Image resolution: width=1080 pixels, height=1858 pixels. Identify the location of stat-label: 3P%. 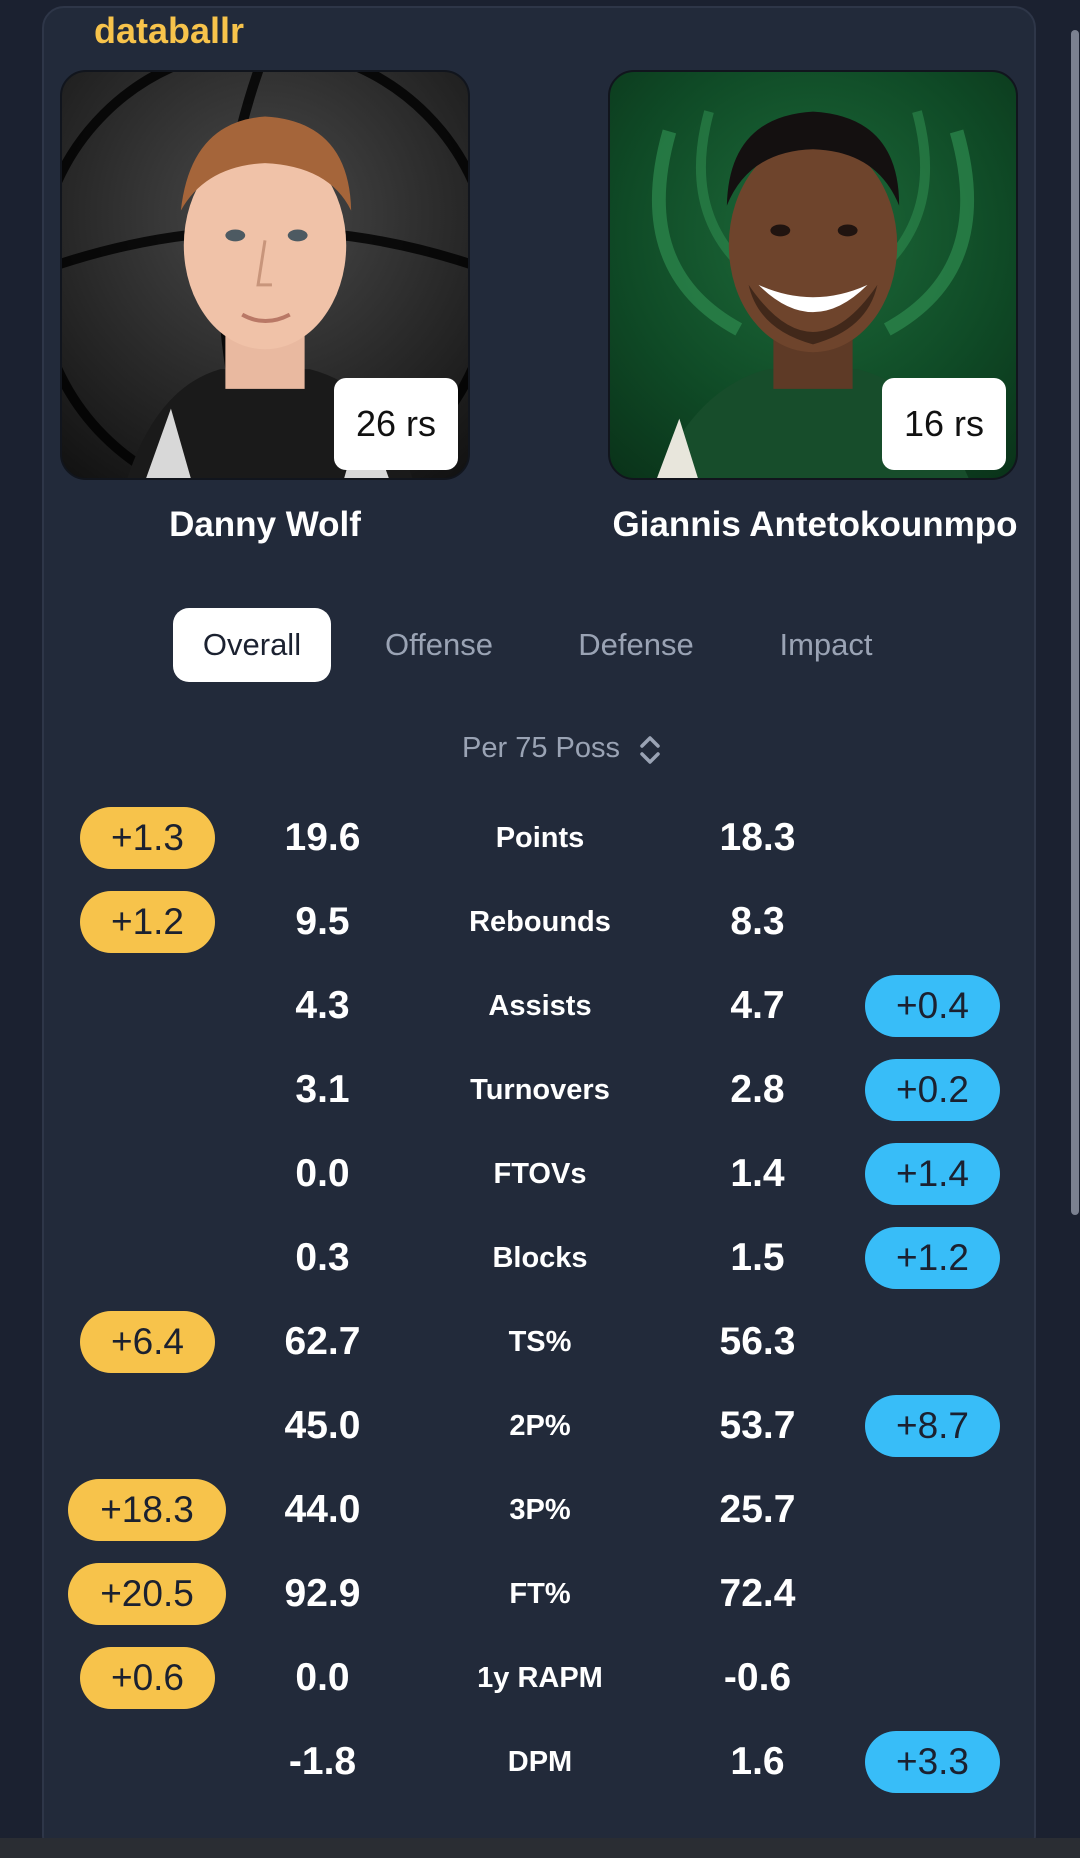
(540, 1510).